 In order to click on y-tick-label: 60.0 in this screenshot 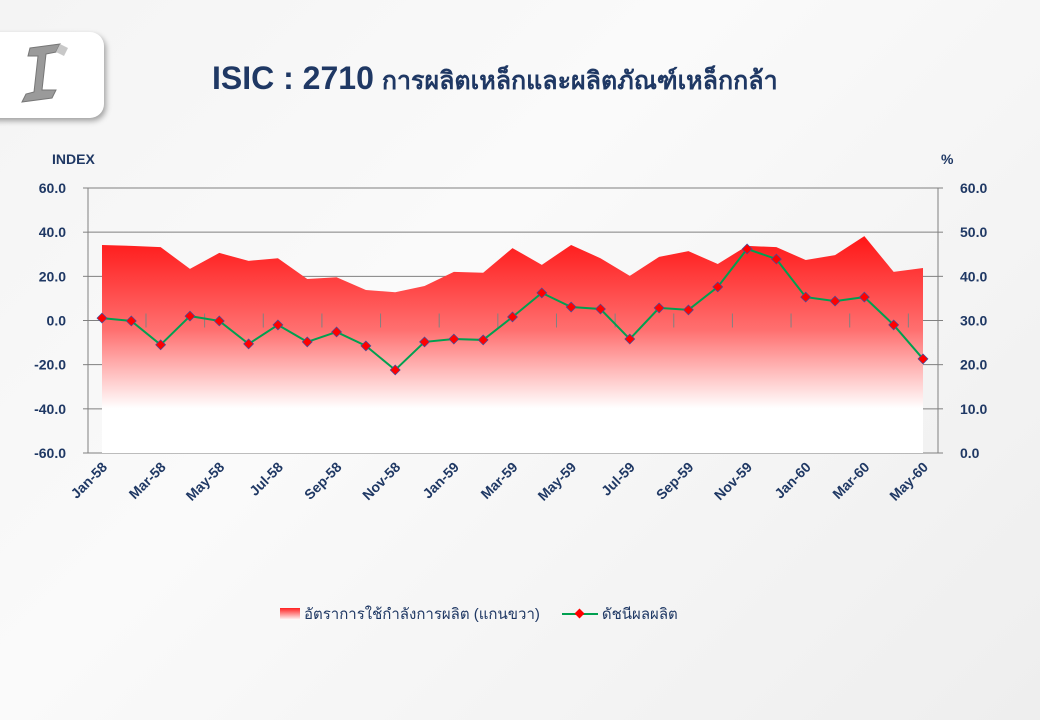, I will do `click(52, 188)`.